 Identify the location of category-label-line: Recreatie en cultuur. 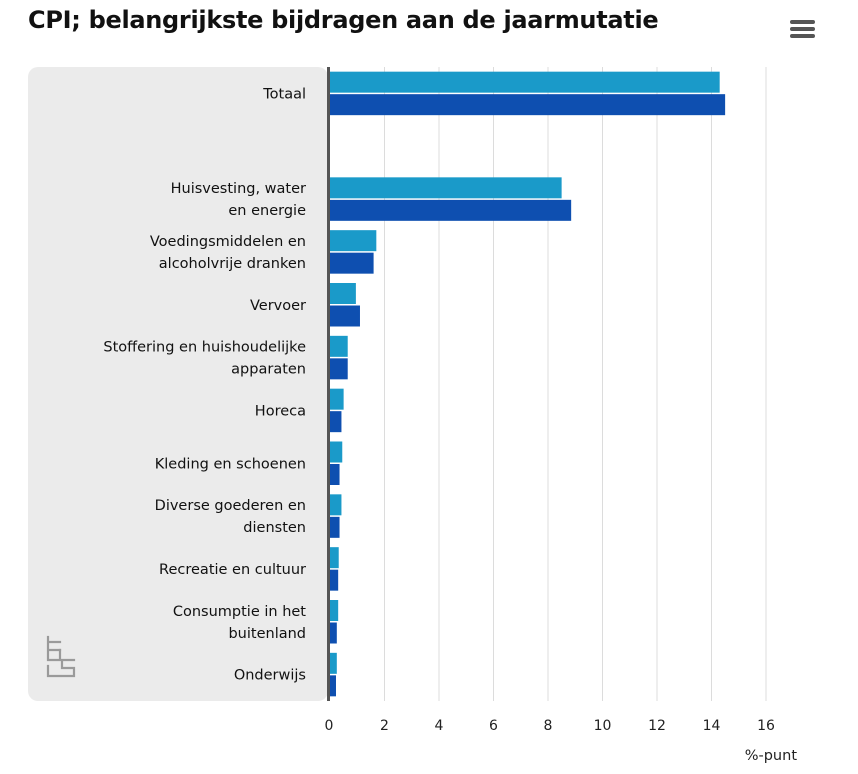
(232, 570).